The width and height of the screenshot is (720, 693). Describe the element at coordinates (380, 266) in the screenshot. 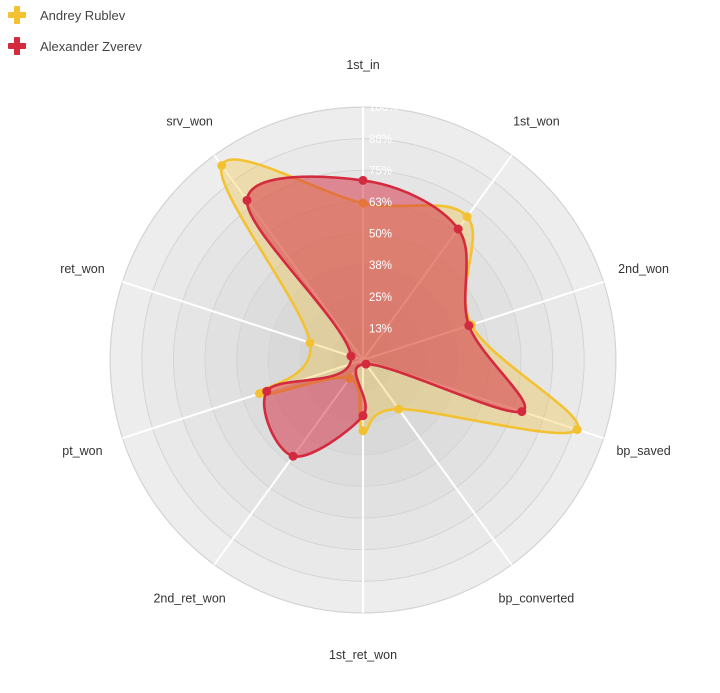

I see `tick-label: 38%` at that location.